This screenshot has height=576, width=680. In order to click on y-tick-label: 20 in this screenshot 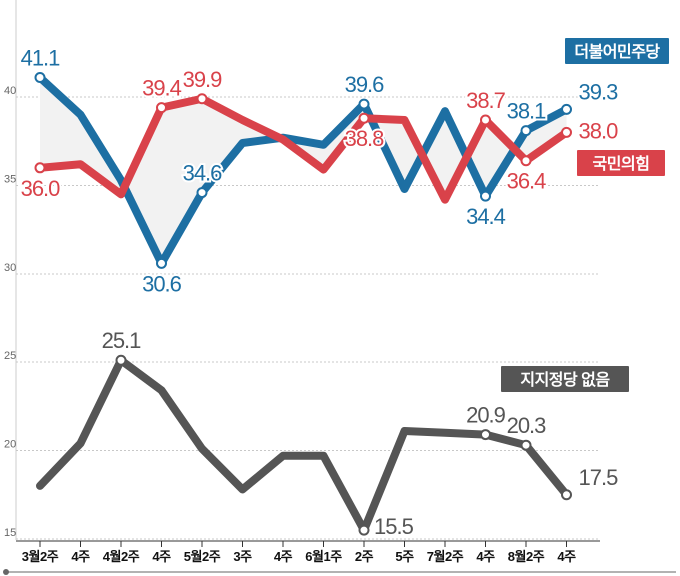, I will do `click(10, 445)`.